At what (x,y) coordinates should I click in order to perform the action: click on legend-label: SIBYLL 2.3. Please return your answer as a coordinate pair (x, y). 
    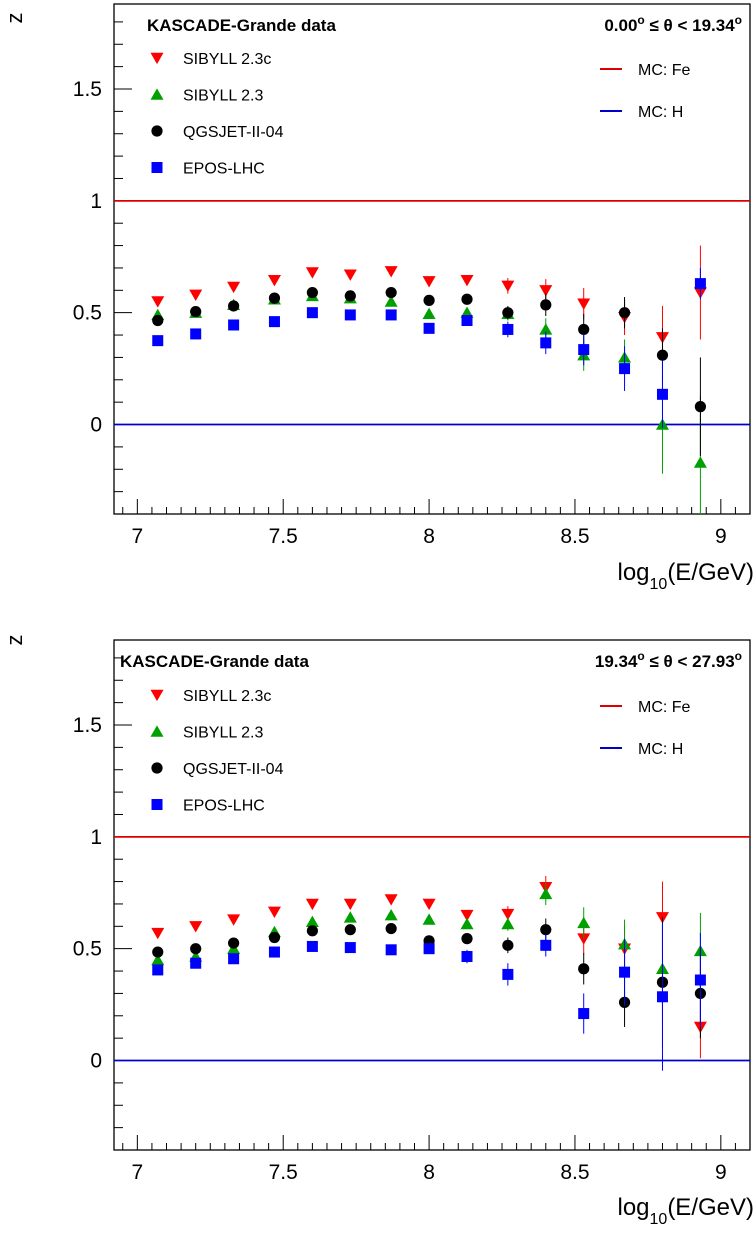
    Looking at the image, I should click on (223, 733).